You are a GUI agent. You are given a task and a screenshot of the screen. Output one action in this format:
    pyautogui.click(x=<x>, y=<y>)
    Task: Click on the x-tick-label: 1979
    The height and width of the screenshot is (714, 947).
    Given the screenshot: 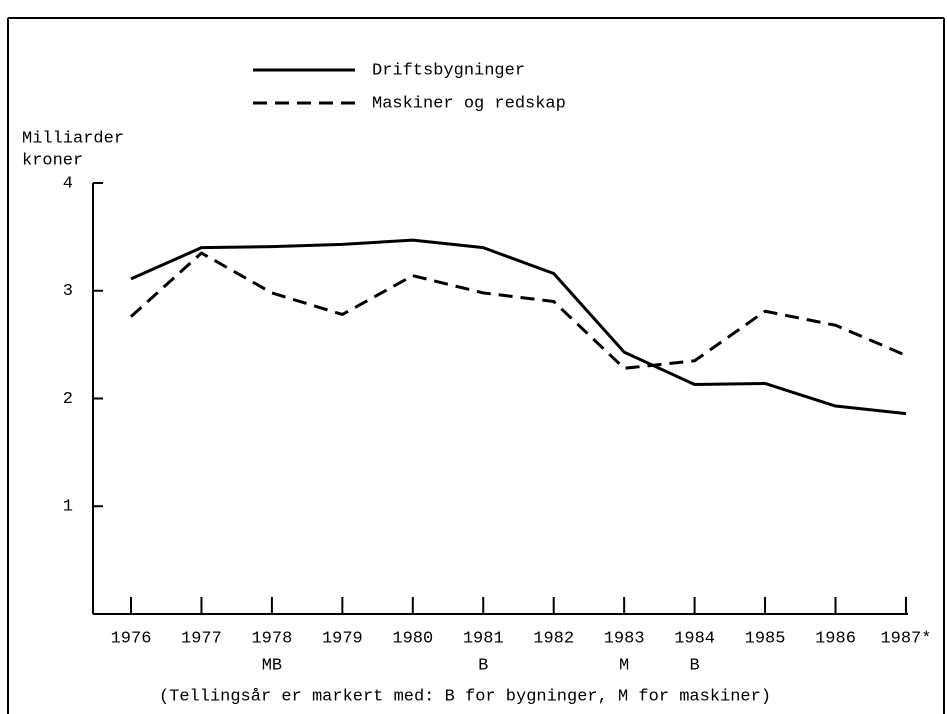 What is the action you would take?
    pyautogui.click(x=342, y=638)
    